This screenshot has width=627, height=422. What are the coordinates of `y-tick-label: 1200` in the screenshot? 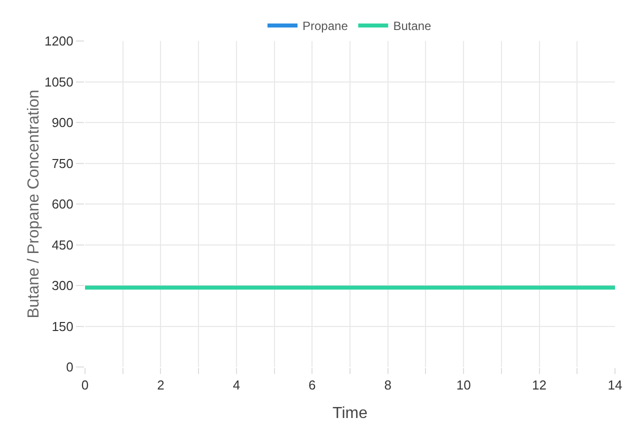 It's located at (59, 41).